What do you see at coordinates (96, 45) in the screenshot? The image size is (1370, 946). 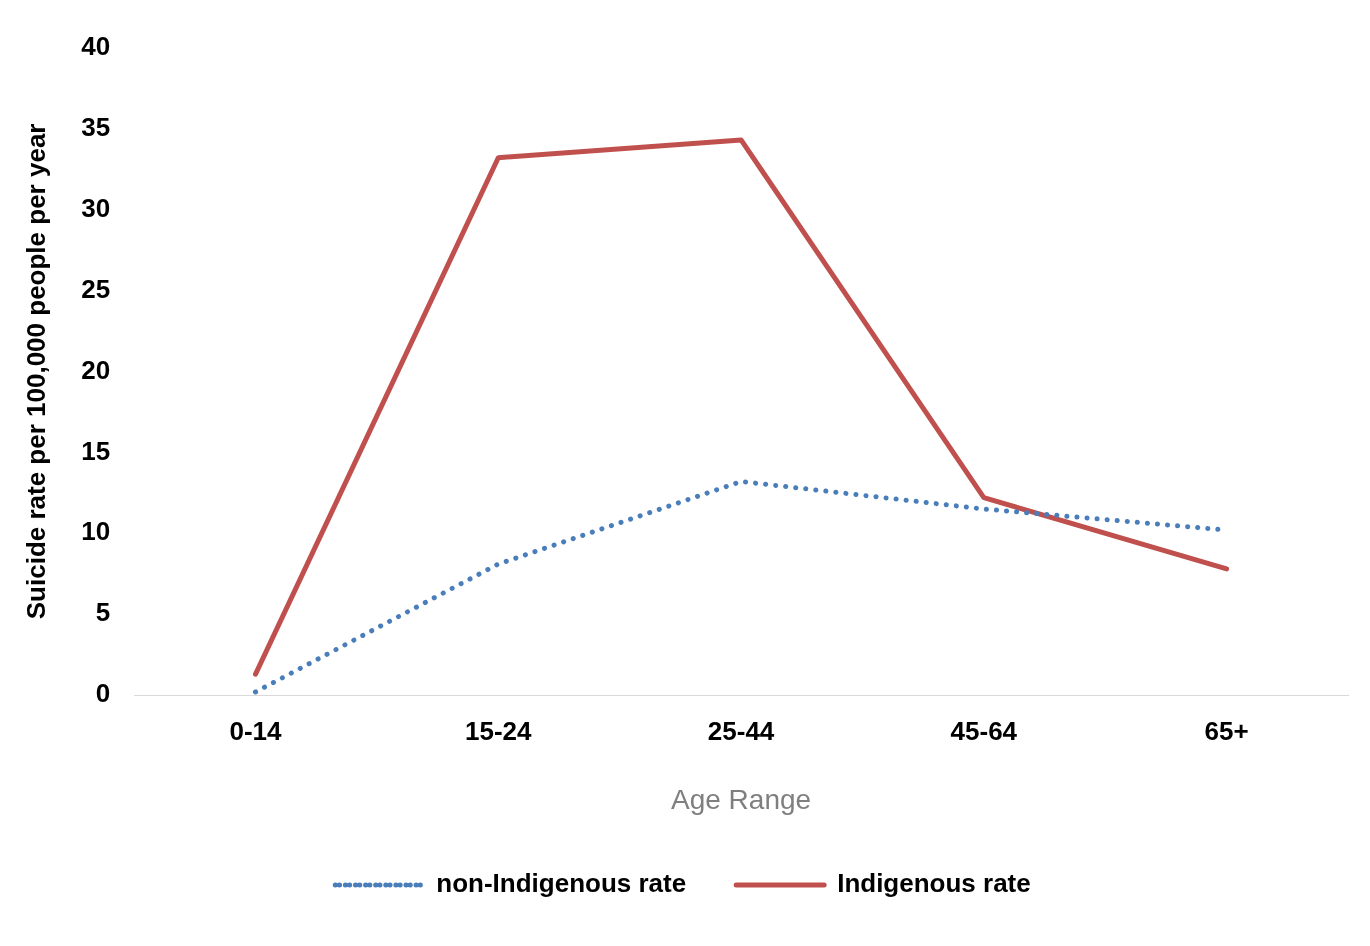 I see `y-tick-label: 40` at bounding box center [96, 45].